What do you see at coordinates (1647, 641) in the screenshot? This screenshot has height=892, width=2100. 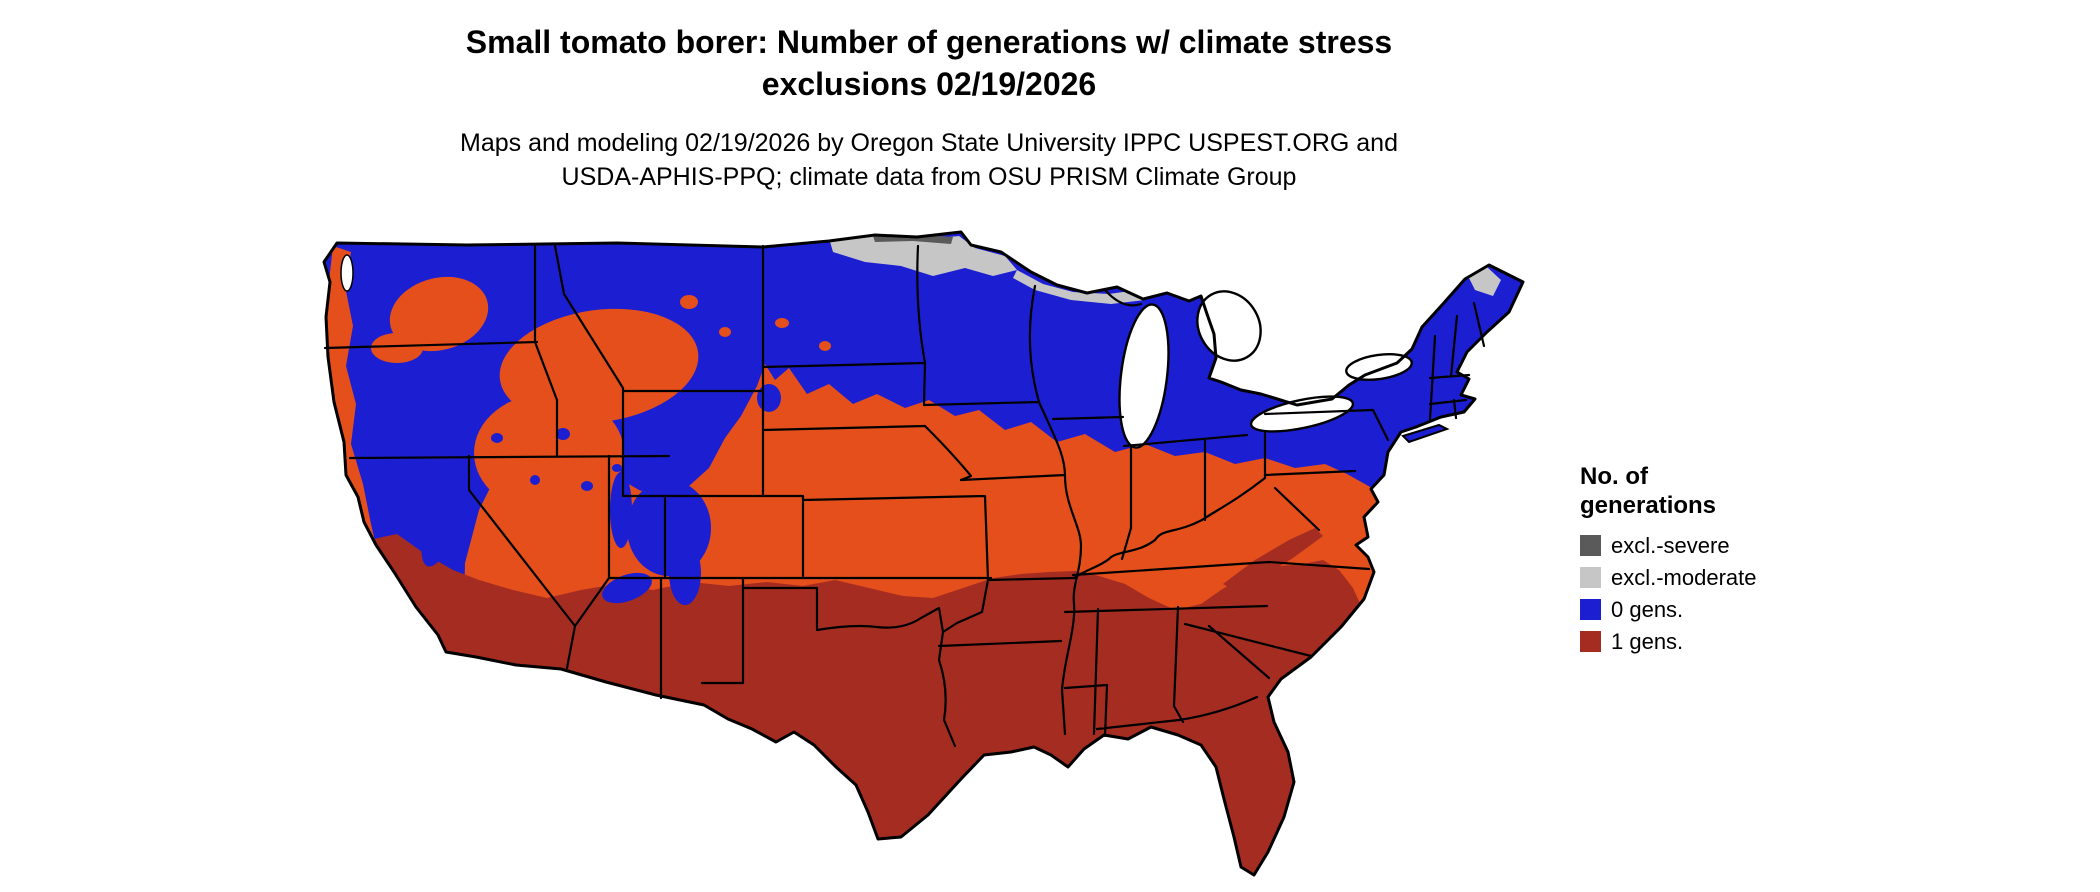 I see `one-gens-label: 1 gens.` at bounding box center [1647, 641].